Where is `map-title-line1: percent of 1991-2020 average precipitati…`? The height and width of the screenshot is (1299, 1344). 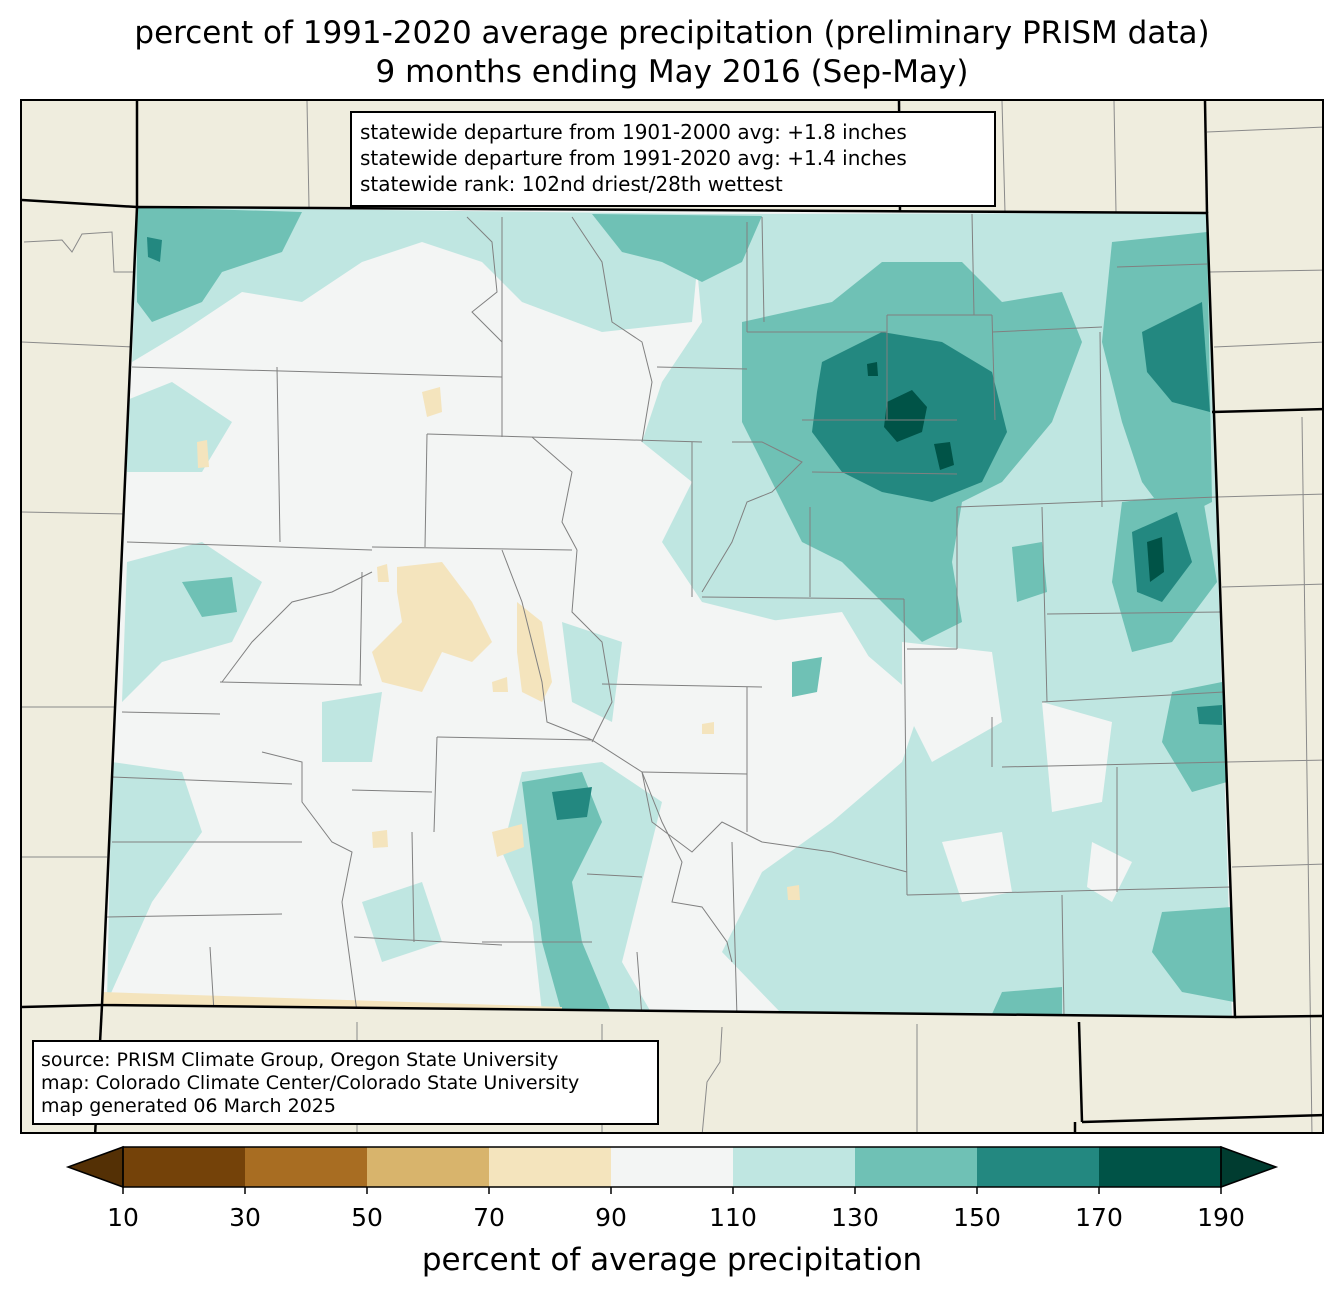 map-title-line1: percent of 1991-2020 average precipitati… is located at coordinates (672, 33).